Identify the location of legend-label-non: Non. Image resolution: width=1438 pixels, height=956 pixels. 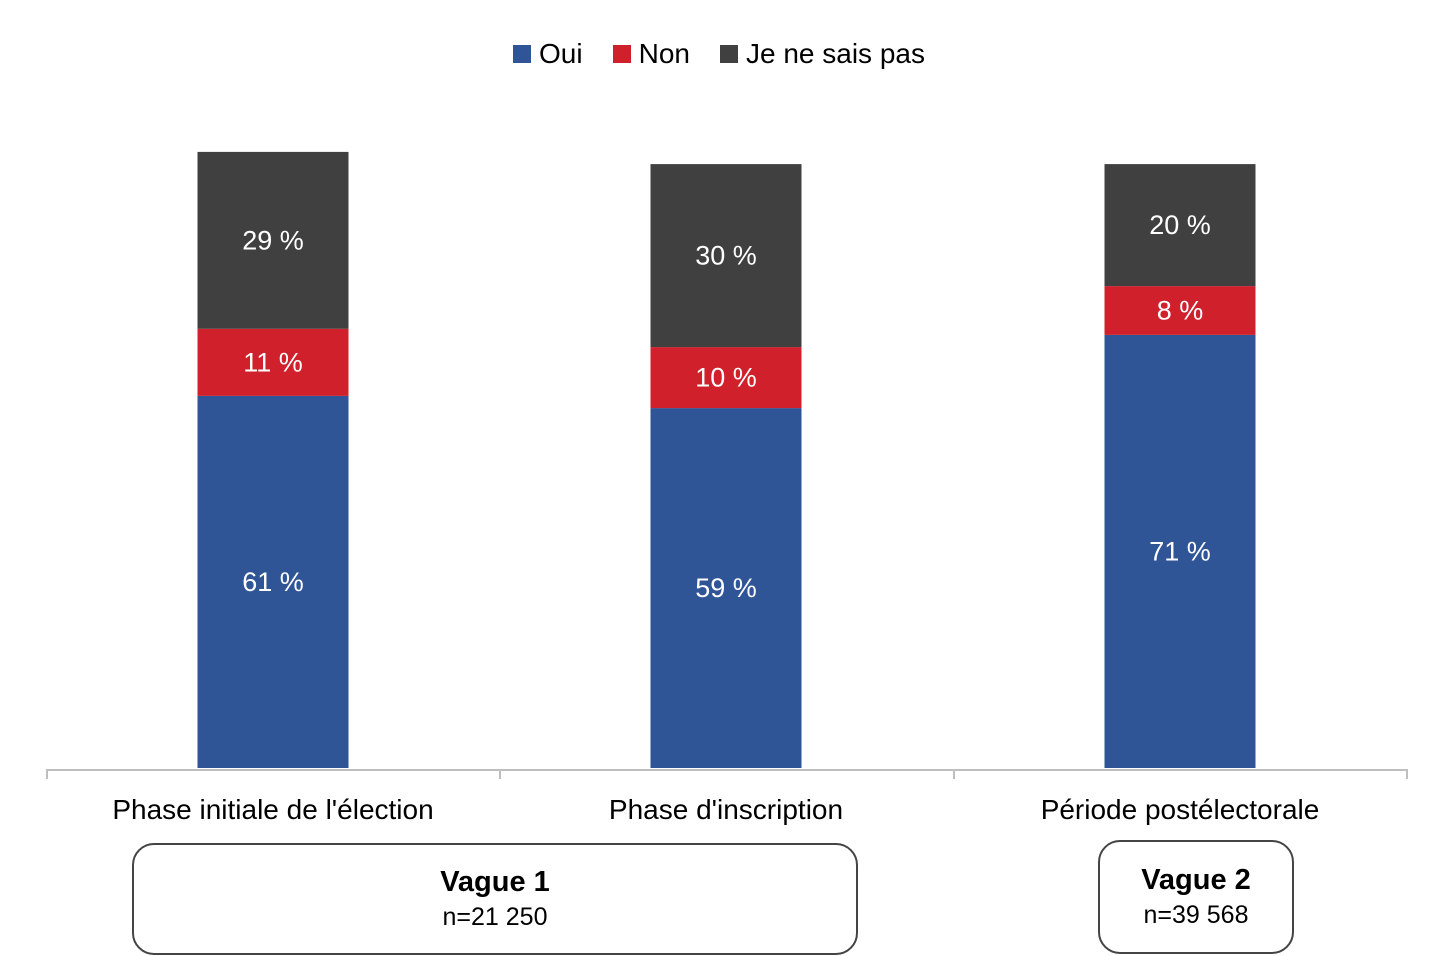
(664, 53).